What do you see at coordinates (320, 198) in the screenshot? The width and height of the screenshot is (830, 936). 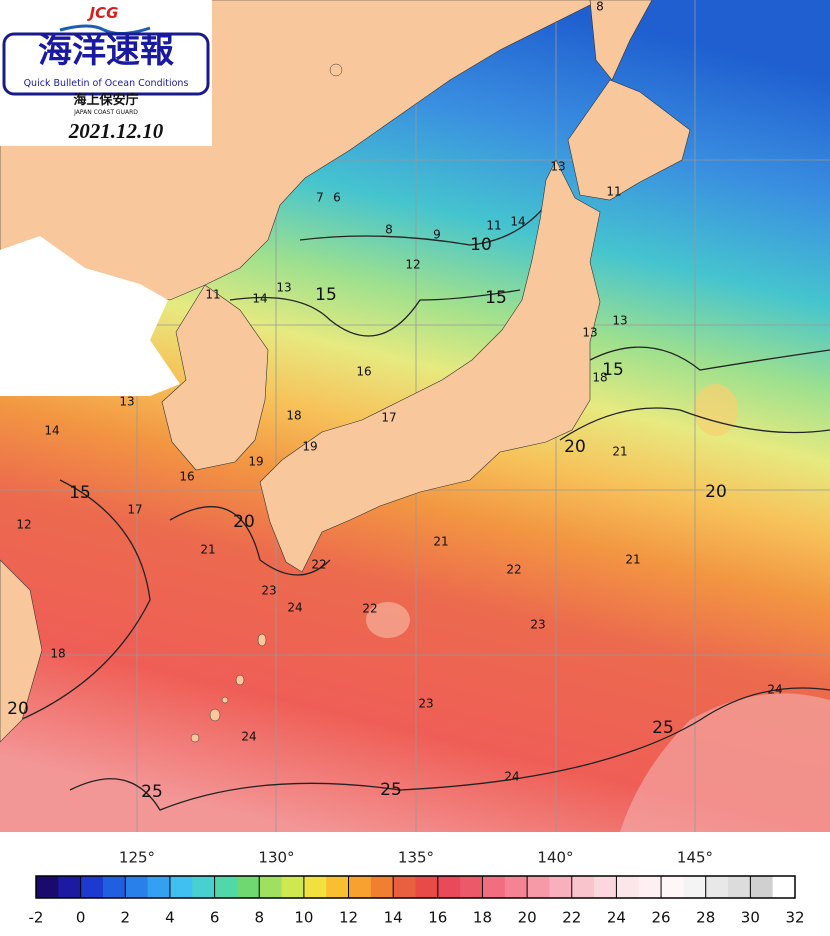 I see `contour-label: 7` at bounding box center [320, 198].